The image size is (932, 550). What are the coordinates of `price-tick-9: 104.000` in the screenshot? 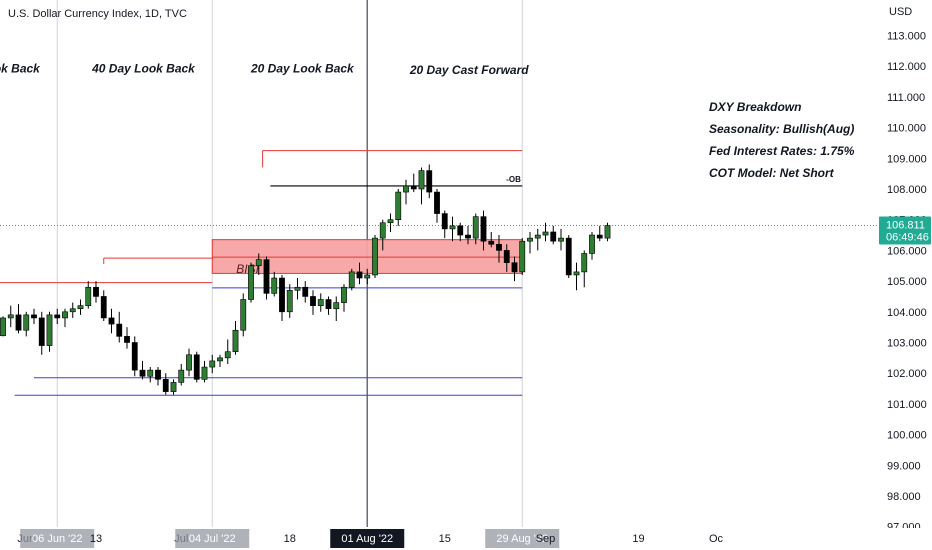 It's located at (907, 313).